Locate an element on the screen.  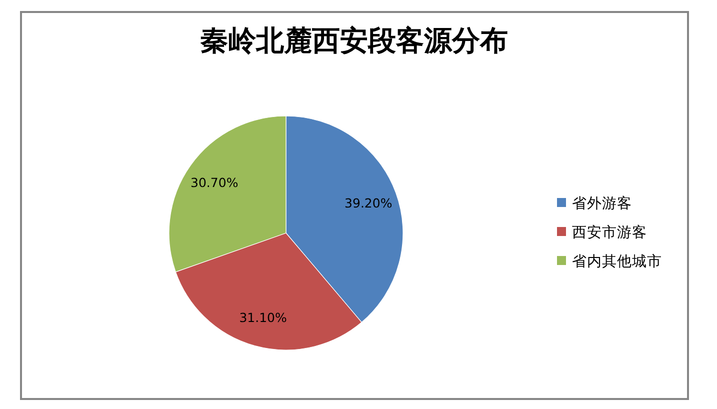
chart-title: 秦岭北麓西安段客源分布 is located at coordinates (354, 40).